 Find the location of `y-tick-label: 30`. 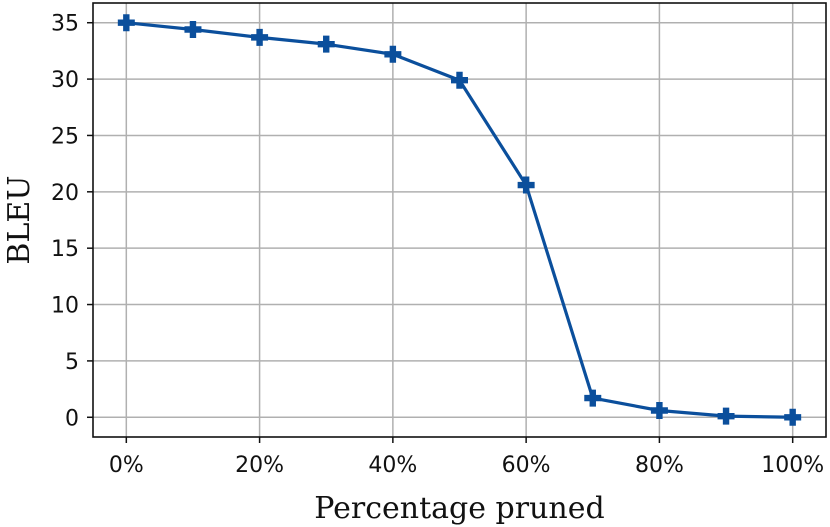

y-tick-label: 30 is located at coordinates (65, 80).